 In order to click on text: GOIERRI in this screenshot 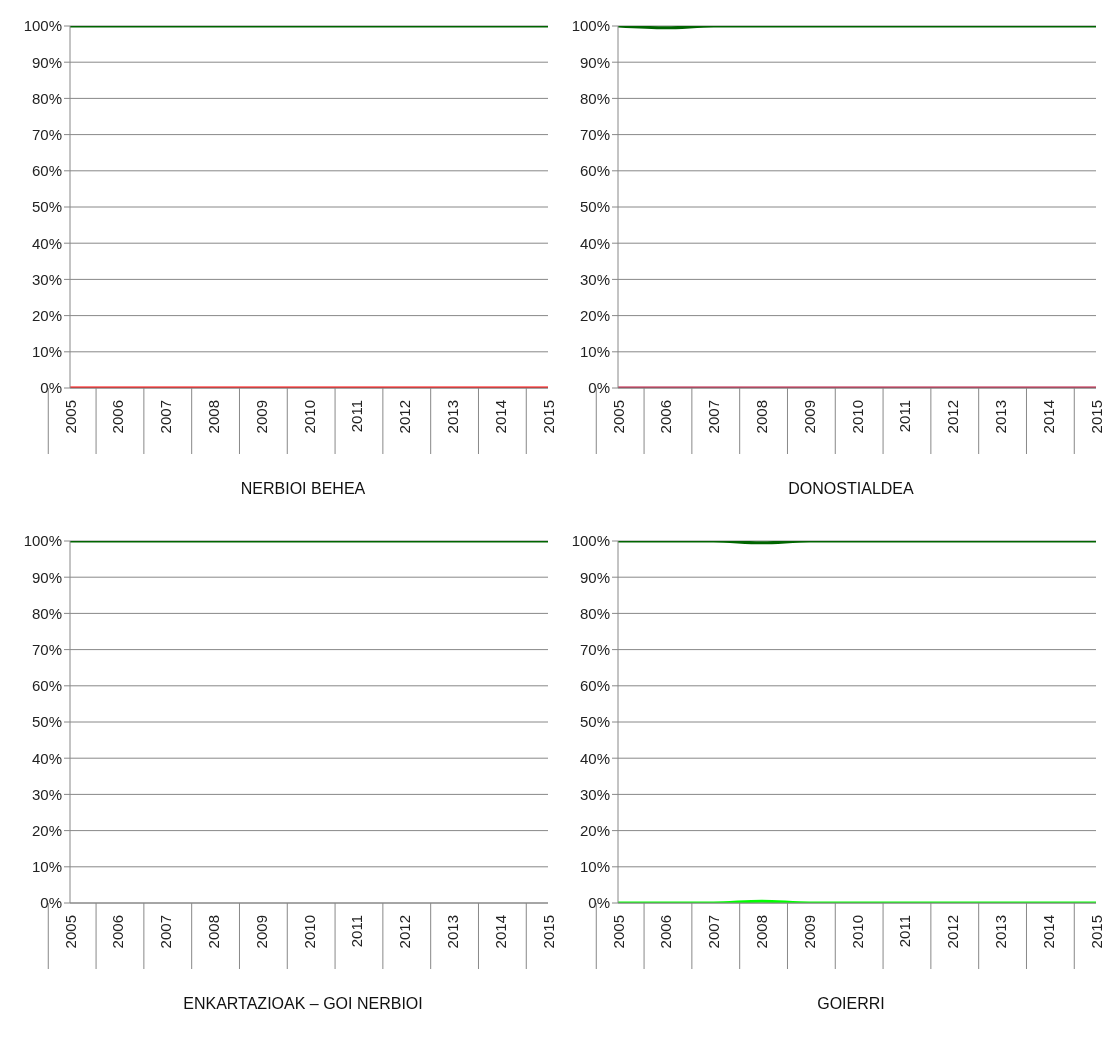, I will do `click(851, 1004)`.